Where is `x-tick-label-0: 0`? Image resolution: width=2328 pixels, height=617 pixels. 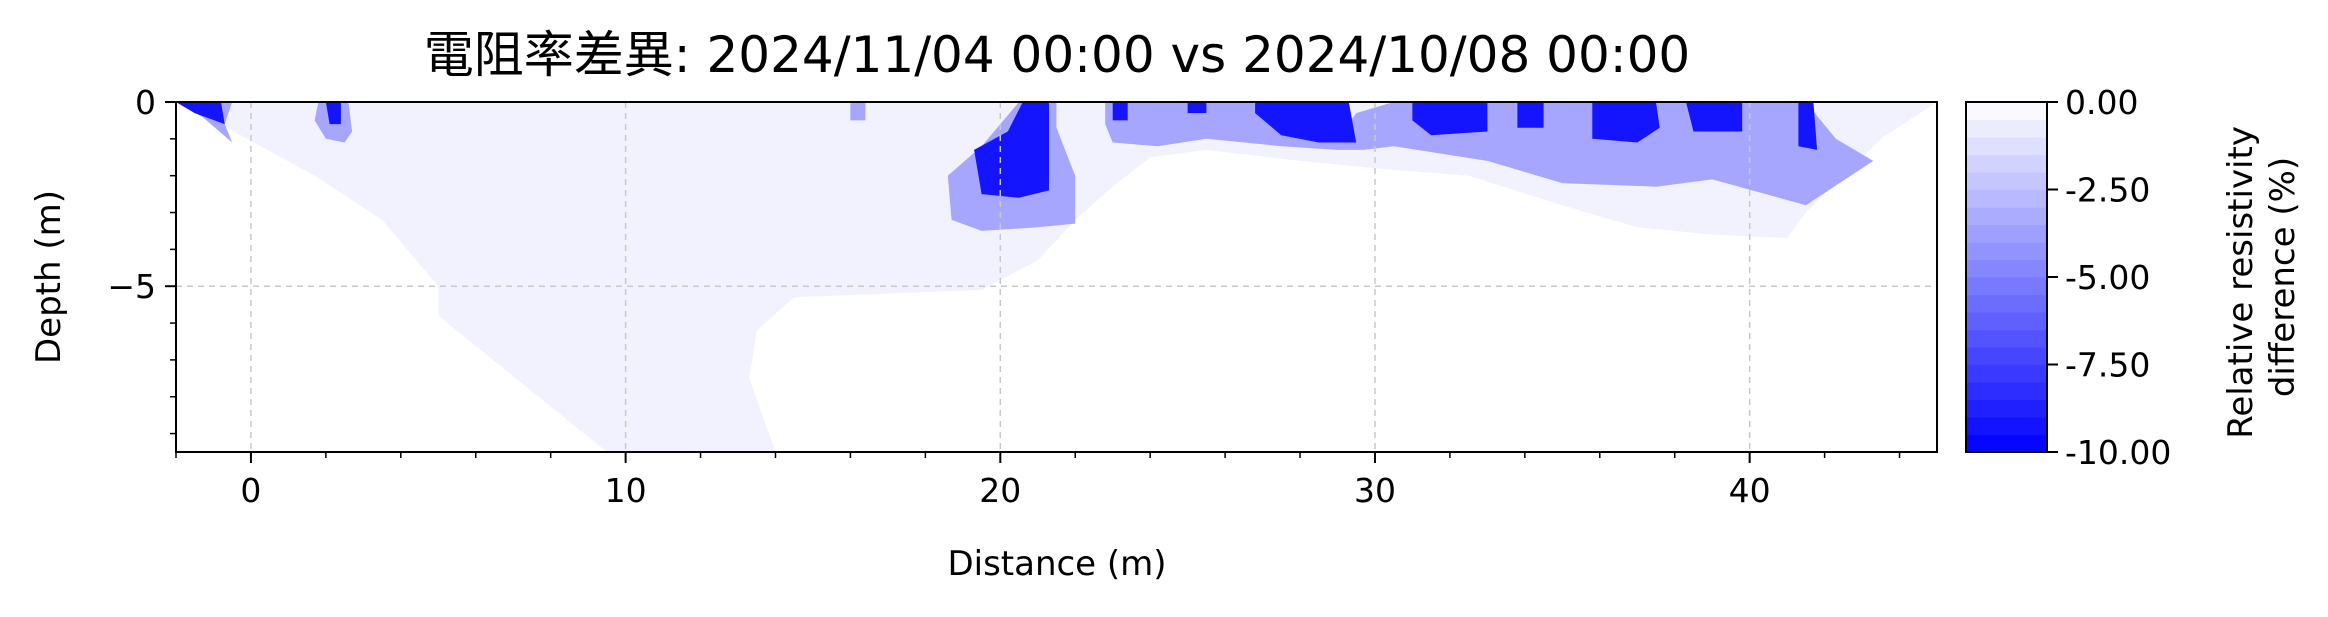 x-tick-label-0: 0 is located at coordinates (250, 490).